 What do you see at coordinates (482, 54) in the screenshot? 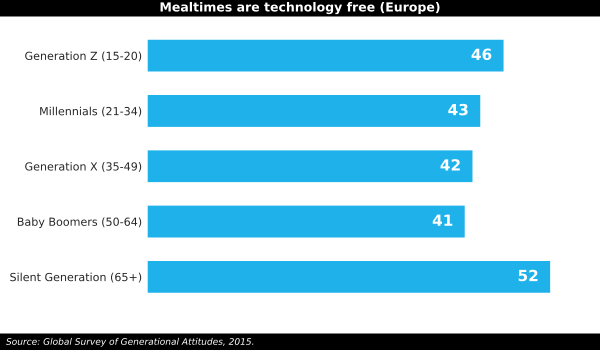
I see `data-label: 46` at bounding box center [482, 54].